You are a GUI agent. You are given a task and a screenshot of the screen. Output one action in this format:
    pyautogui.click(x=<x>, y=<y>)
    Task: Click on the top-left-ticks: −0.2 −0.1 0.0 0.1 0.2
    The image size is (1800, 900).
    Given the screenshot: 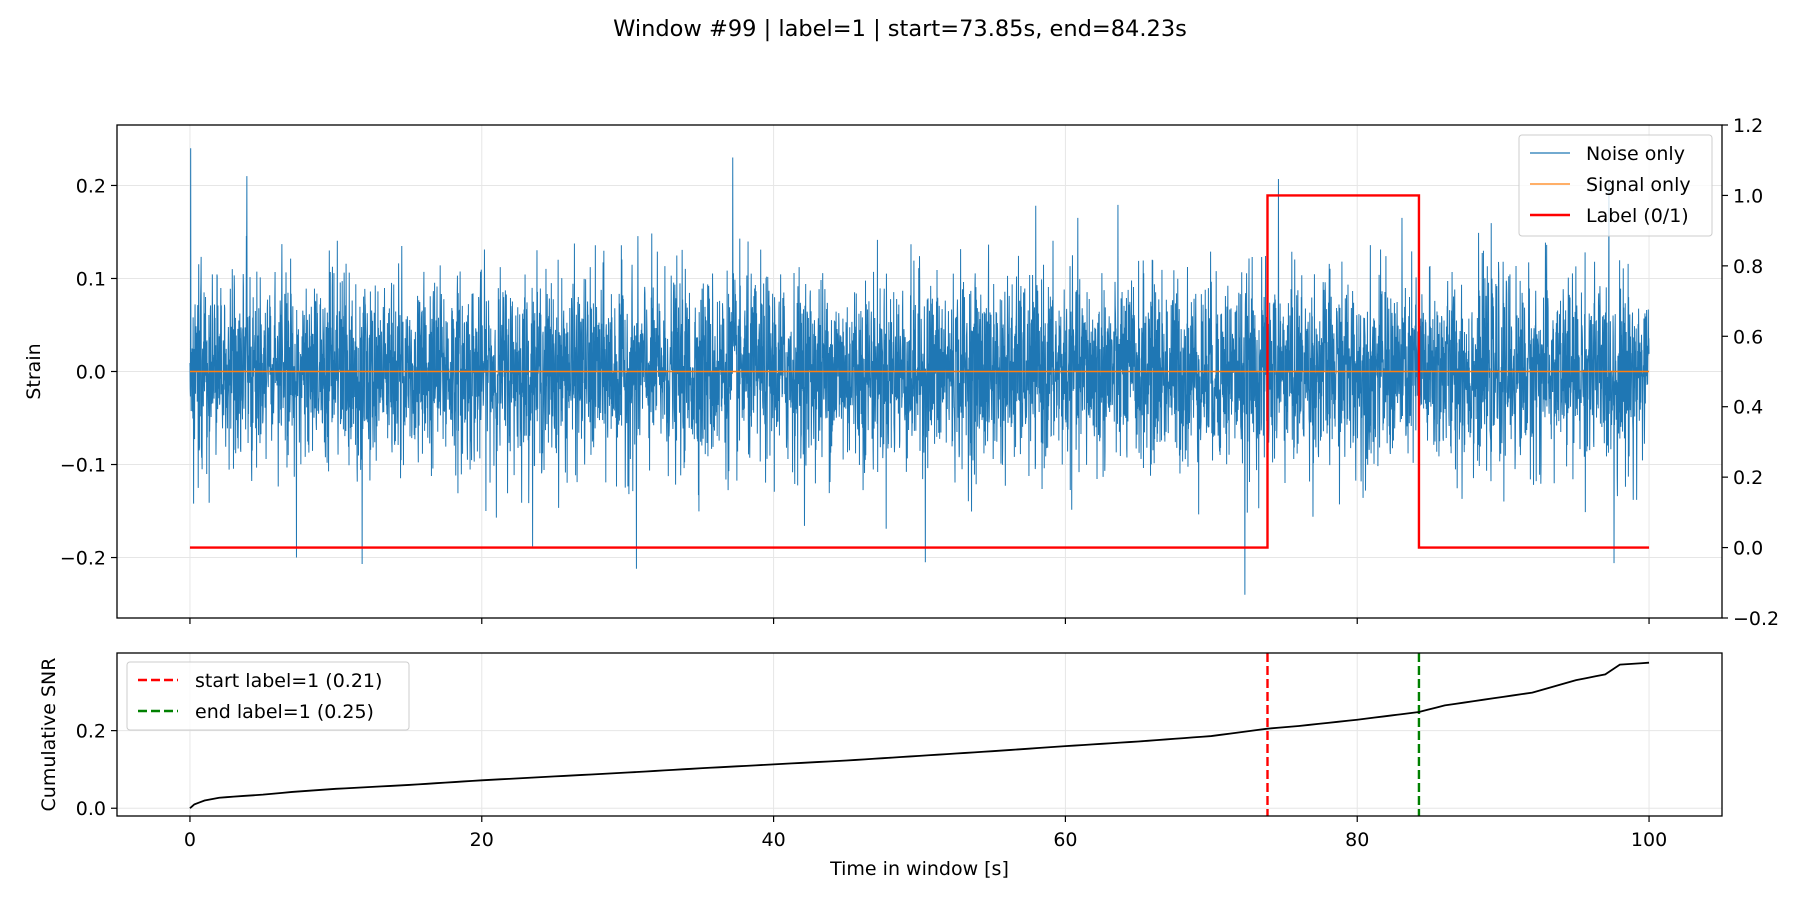 What is the action you would take?
    pyautogui.click(x=88, y=372)
    